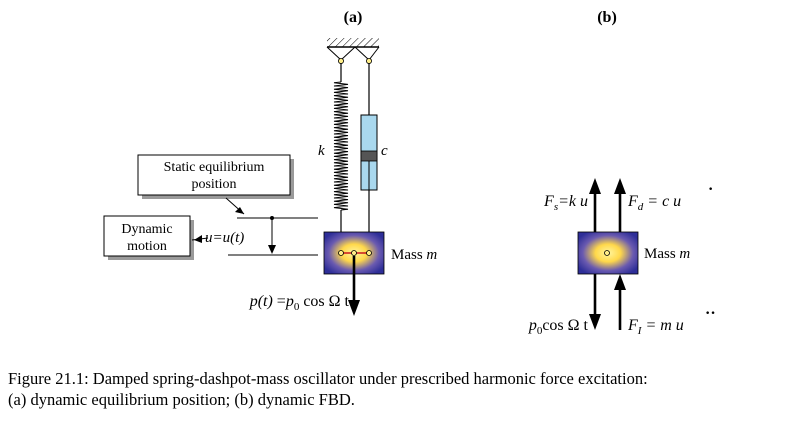 The width and height of the screenshot is (801, 421). Describe the element at coordinates (146, 229) in the screenshot. I see `dynamic-box-line1: Dynamic` at that location.